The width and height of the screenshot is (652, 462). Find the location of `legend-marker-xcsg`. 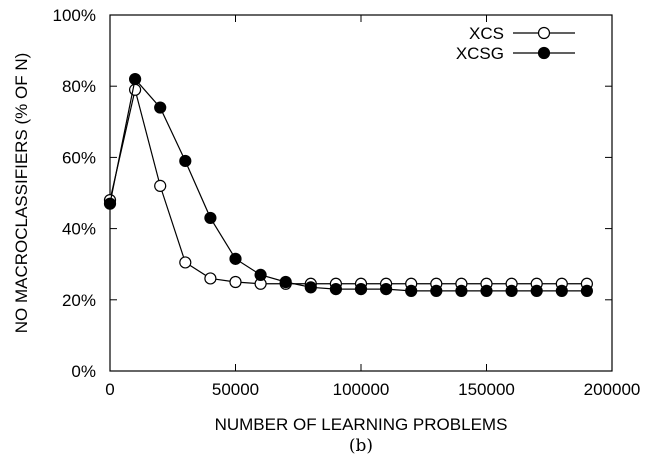

legend-marker-xcsg is located at coordinates (544, 53).